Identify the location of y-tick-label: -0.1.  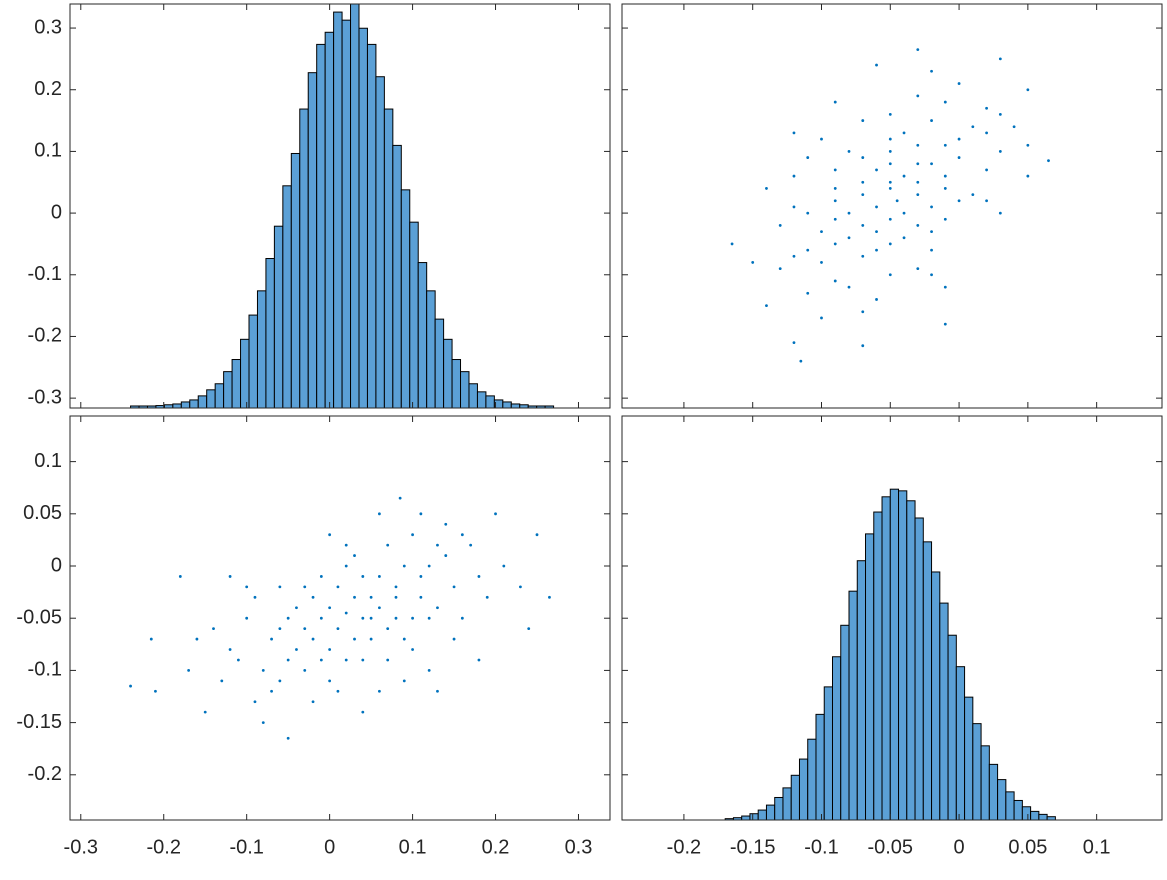
(45, 670).